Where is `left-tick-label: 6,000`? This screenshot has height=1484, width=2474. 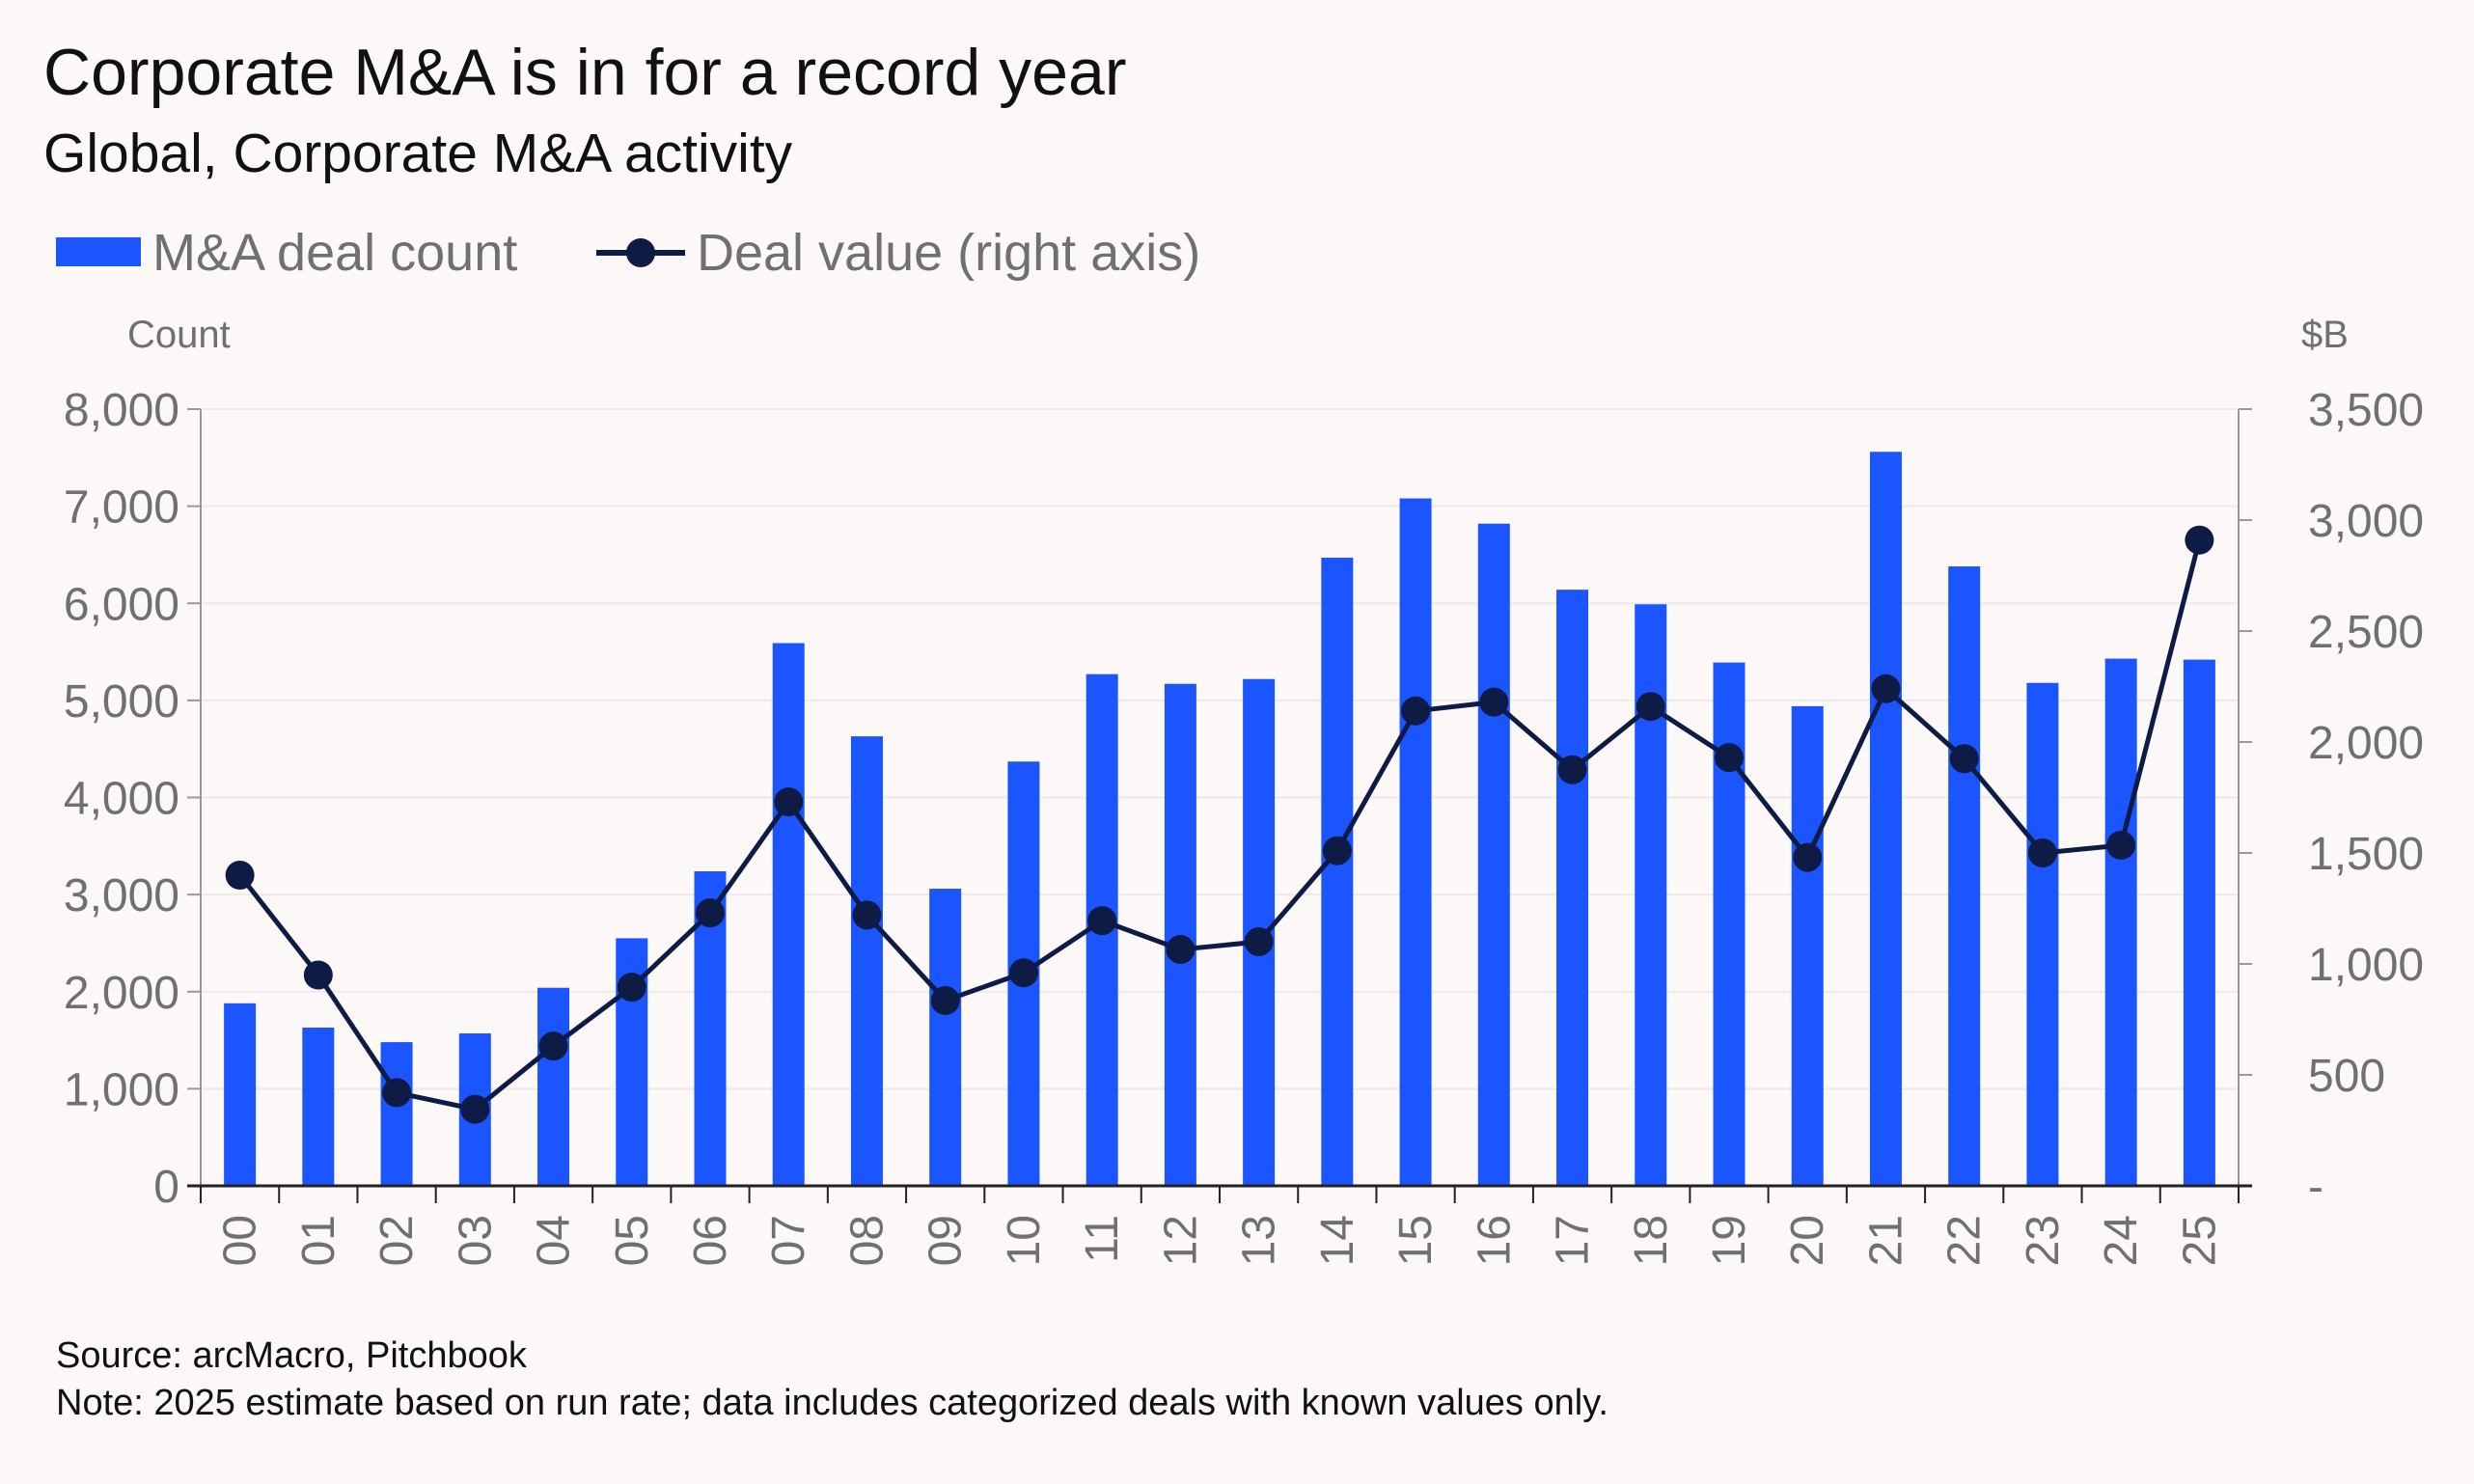 left-tick-label: 6,000 is located at coordinates (121, 604).